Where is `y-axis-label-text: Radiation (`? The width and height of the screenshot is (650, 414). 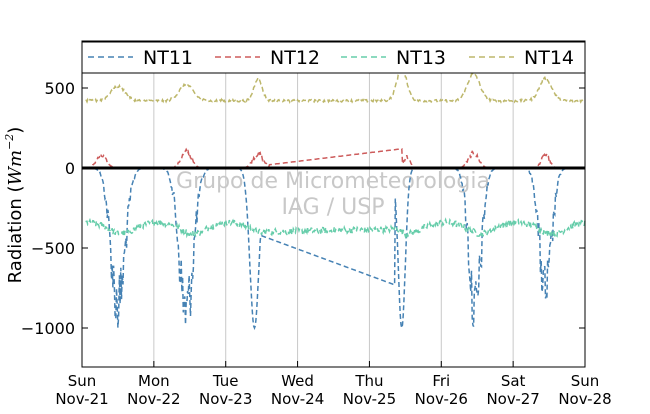 y-axis-label-text: Radiation ( is located at coordinates (15, 235).